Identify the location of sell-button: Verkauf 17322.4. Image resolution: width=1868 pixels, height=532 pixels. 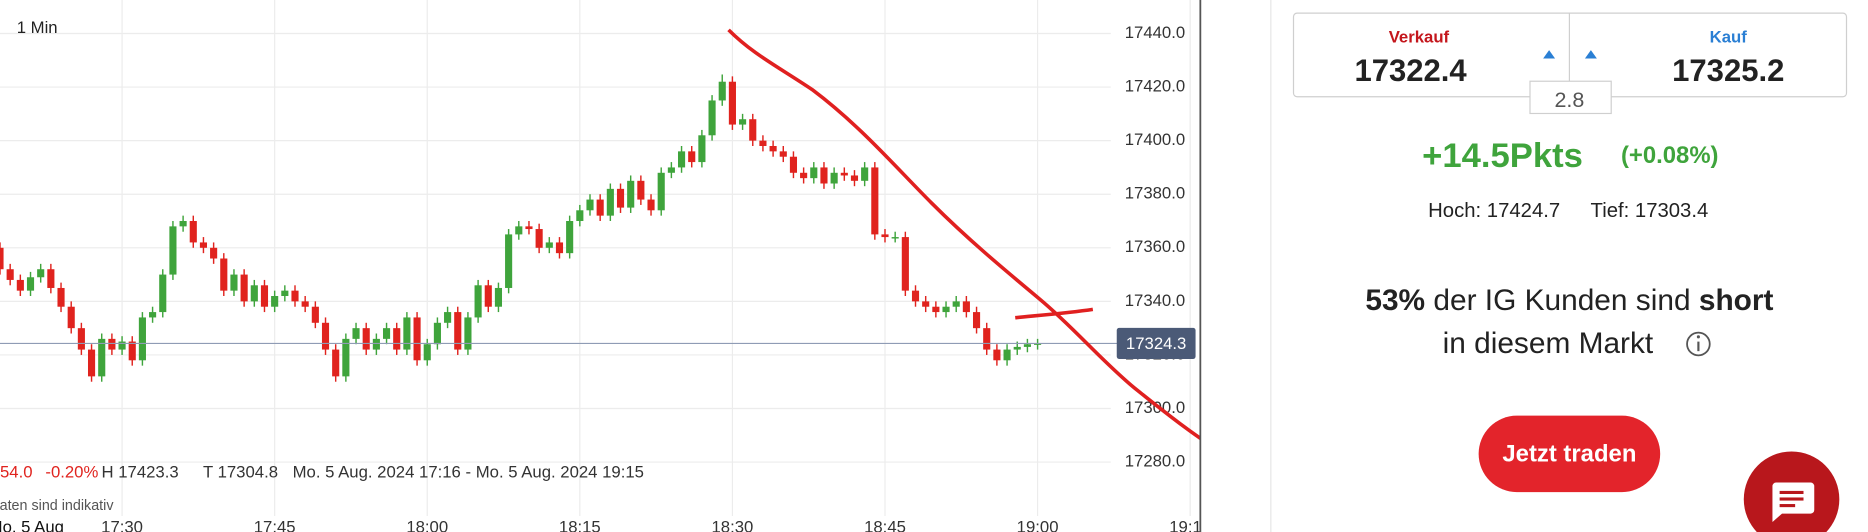
(1455, 58).